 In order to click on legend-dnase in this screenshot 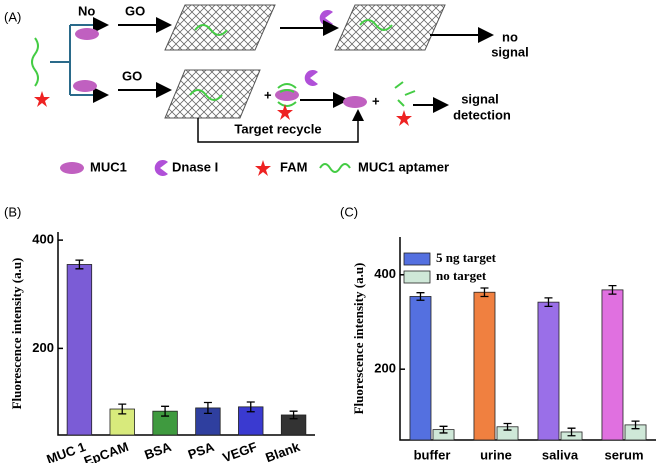, I will do `click(161, 167)`.